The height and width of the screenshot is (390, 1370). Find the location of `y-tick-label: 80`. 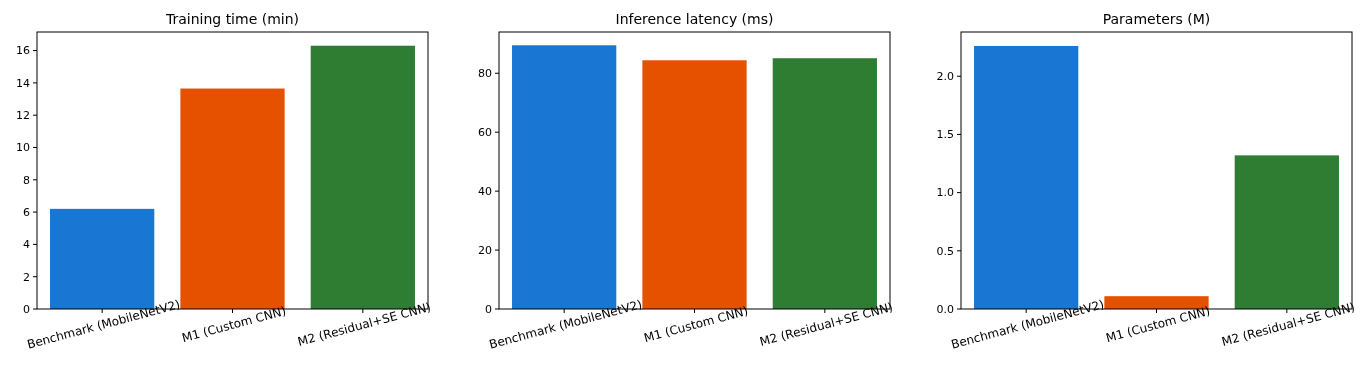

y-tick-label: 80 is located at coordinates (485, 74).